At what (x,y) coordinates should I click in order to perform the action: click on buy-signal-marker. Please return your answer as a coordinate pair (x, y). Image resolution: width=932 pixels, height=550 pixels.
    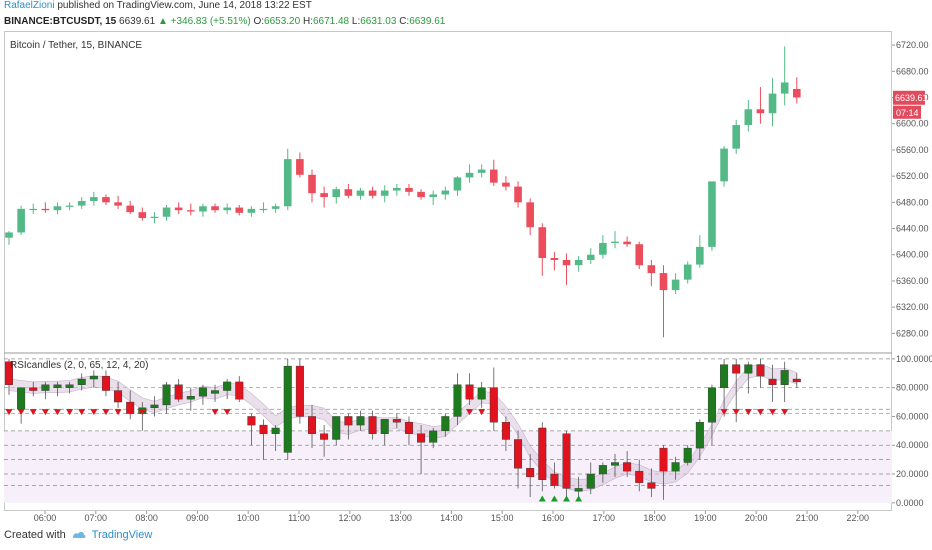
    Looking at the image, I should click on (542, 498).